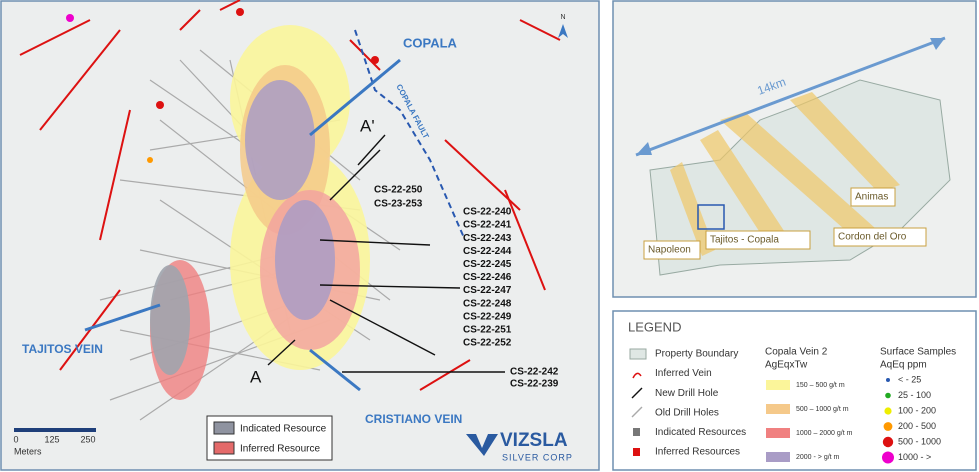 The height and width of the screenshot is (472, 979). I want to click on hole-label: CS-22-249, so click(487, 316).